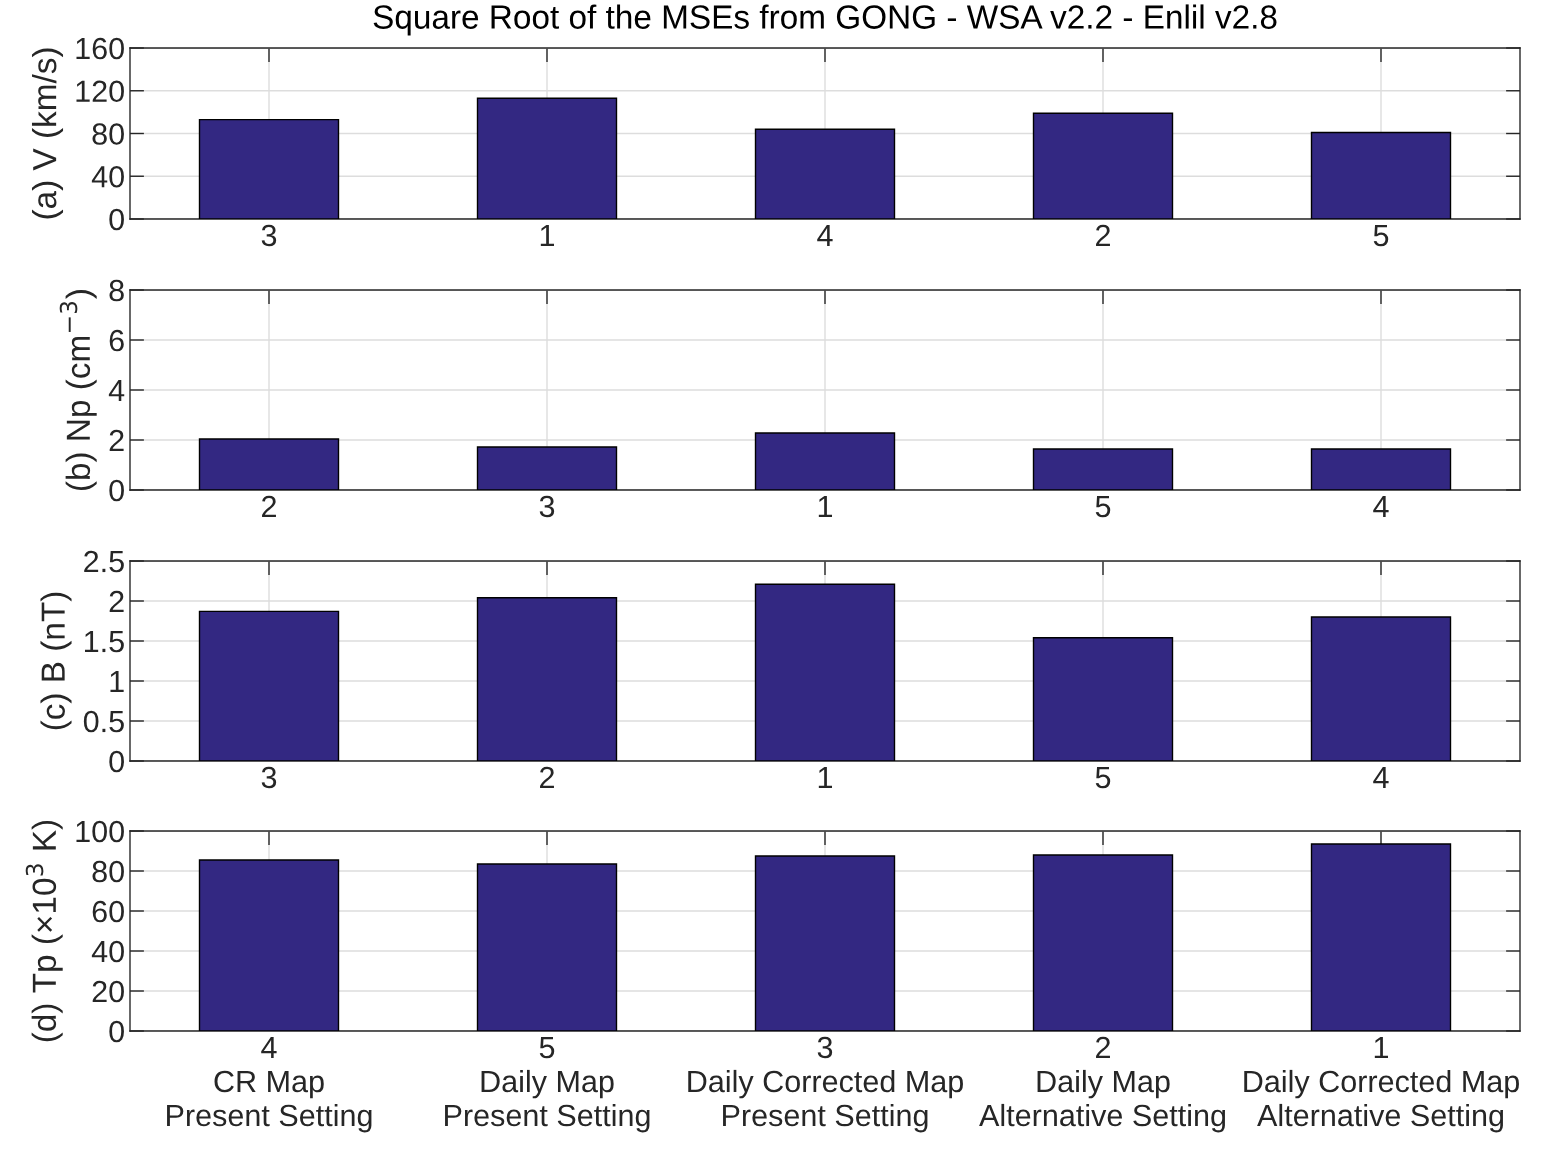 The image size is (1560, 1161). I want to click on x-tick-label: 2 Daily Map Alternative Setting, so click(1102, 1084).